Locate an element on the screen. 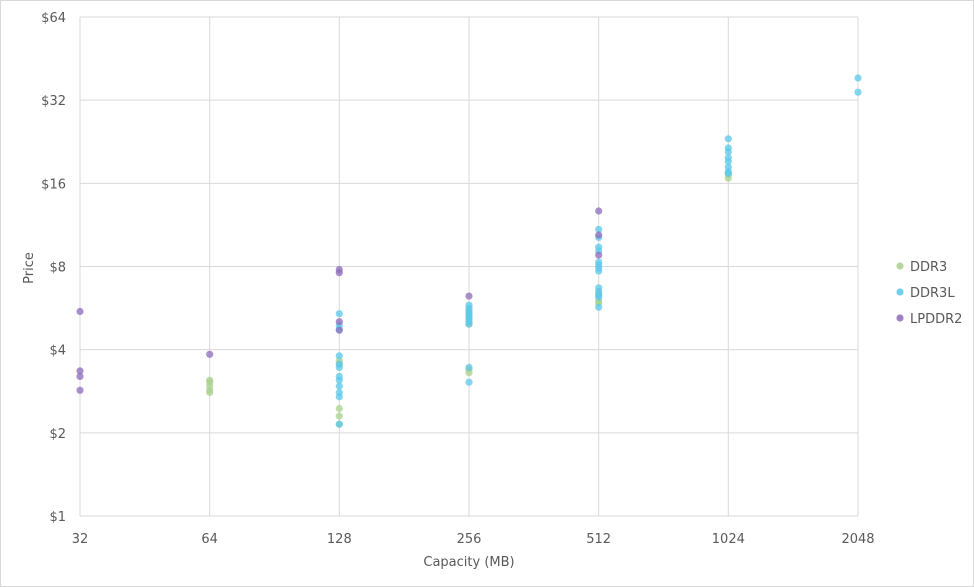  x-axis-title: Capacity (MB) is located at coordinates (468, 562).